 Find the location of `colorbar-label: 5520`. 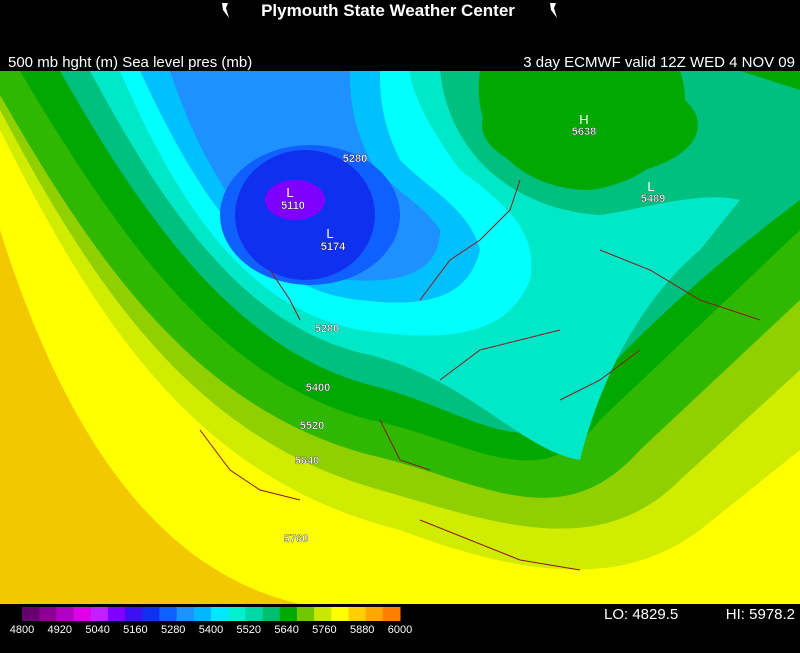

colorbar-label: 5520 is located at coordinates (249, 630).